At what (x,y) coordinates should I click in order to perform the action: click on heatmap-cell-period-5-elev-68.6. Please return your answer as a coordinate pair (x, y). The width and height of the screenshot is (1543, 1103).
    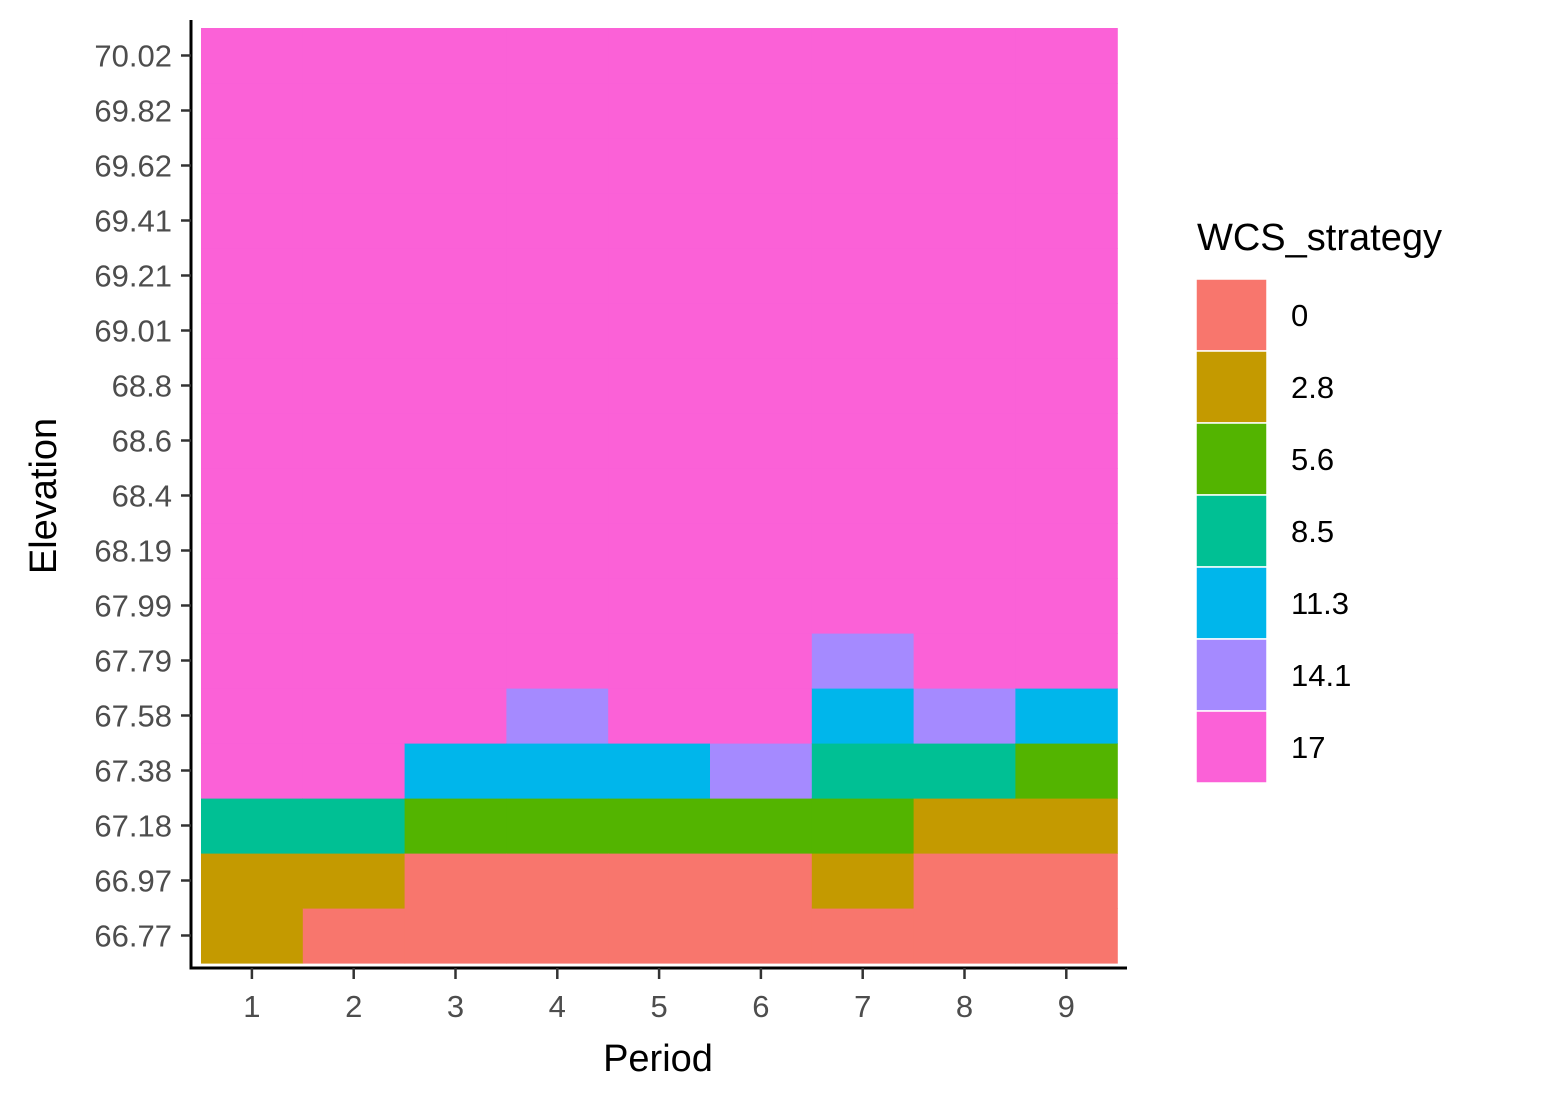
    Looking at the image, I should click on (659, 441).